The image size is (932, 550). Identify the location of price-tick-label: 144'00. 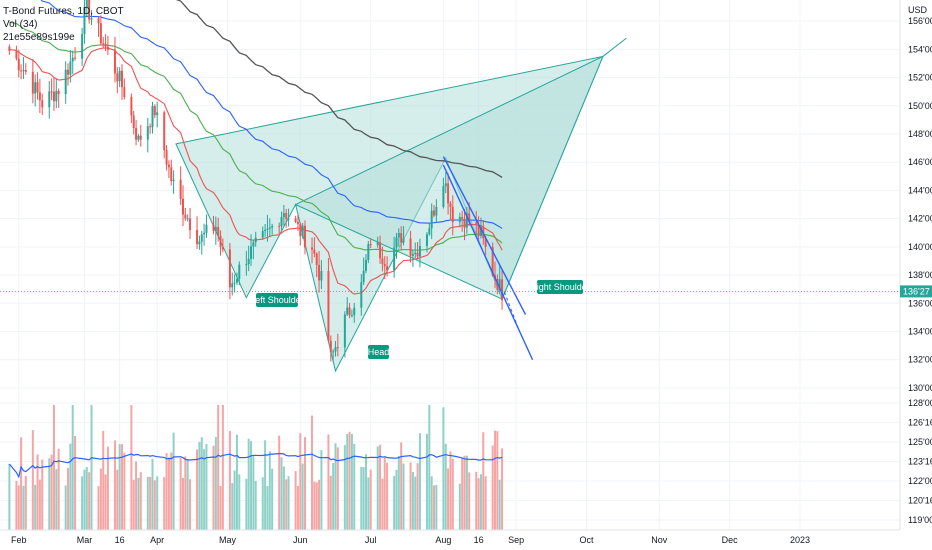
(920, 190).